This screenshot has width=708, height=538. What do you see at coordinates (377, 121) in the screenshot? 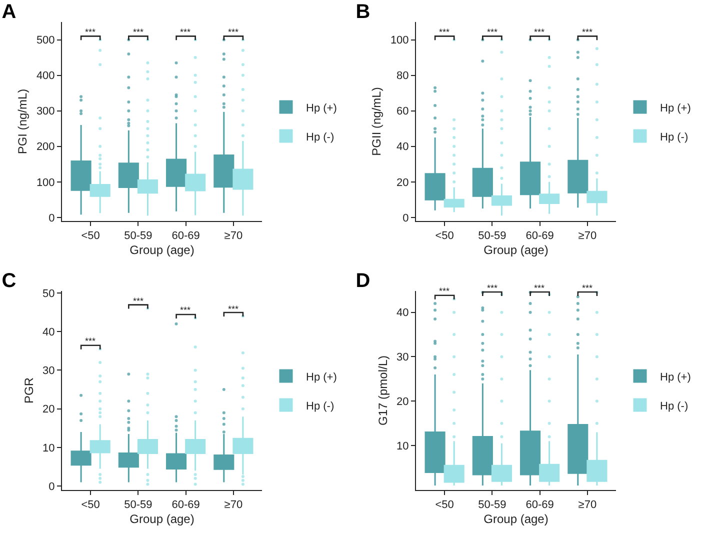
I see `y-axis-title: PGII (ng/mL)` at bounding box center [377, 121].